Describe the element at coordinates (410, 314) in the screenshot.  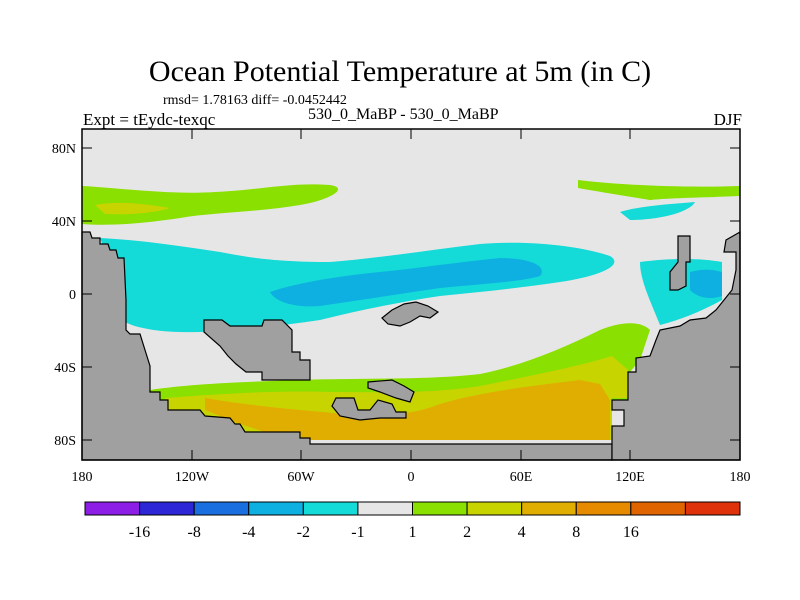
I see `land-equatorial-island` at that location.